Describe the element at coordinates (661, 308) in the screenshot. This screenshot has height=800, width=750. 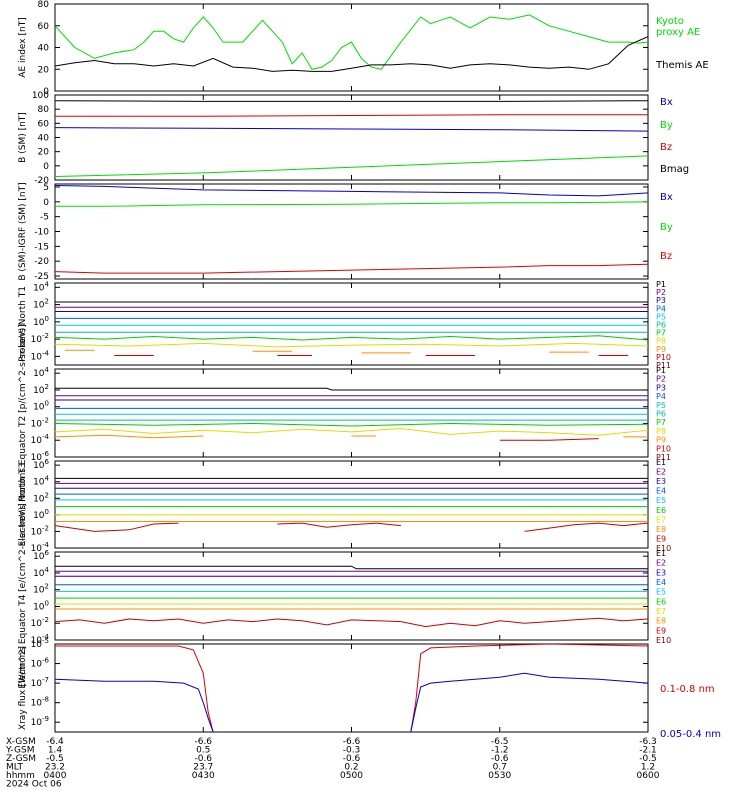
I see `legend-entry: P4` at that location.